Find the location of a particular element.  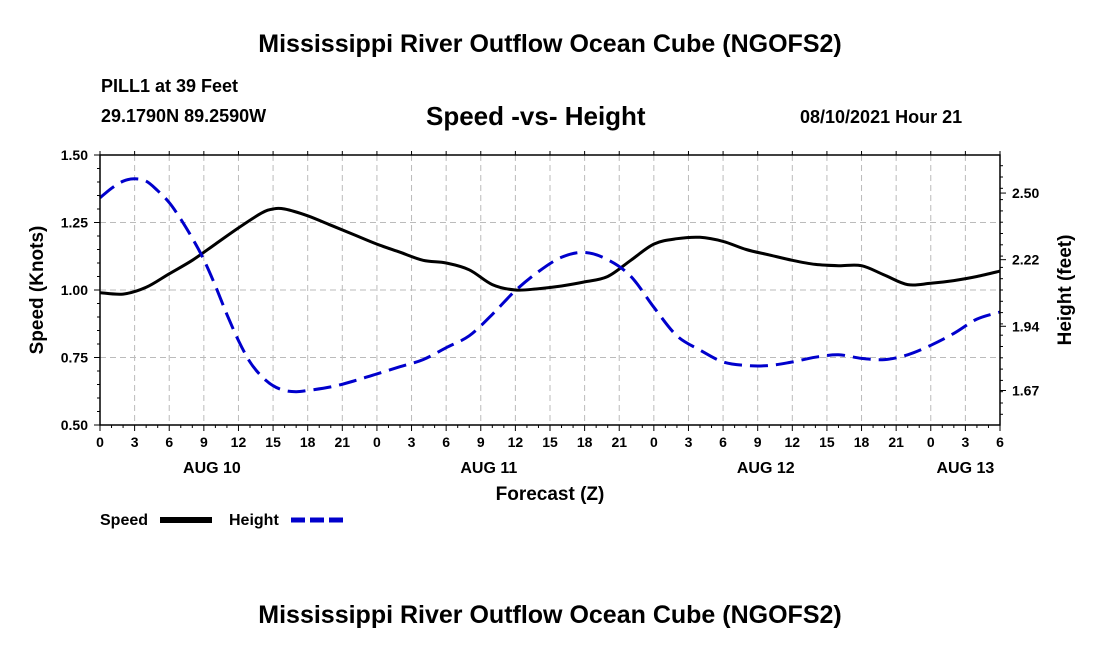

date-label: AUG 13 is located at coordinates (965, 468).